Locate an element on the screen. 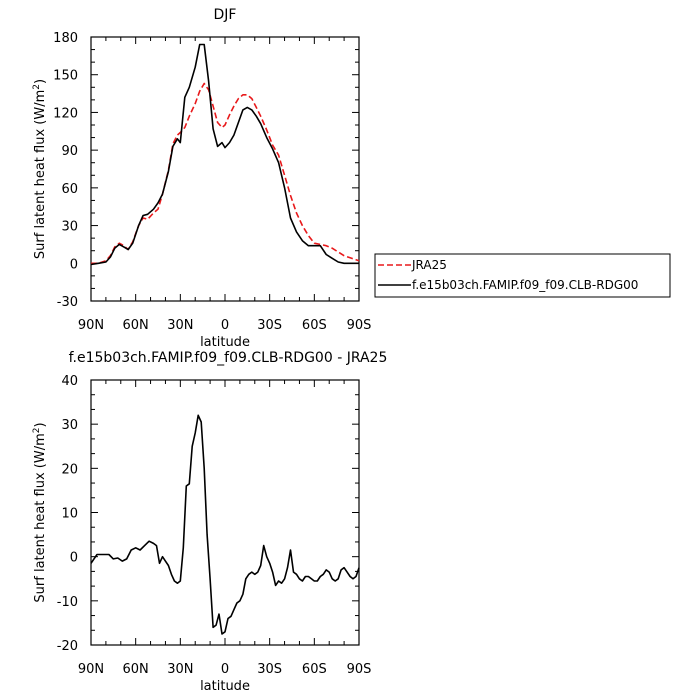 This screenshot has width=697, height=696. y-tick-label: 180 is located at coordinates (65, 38).